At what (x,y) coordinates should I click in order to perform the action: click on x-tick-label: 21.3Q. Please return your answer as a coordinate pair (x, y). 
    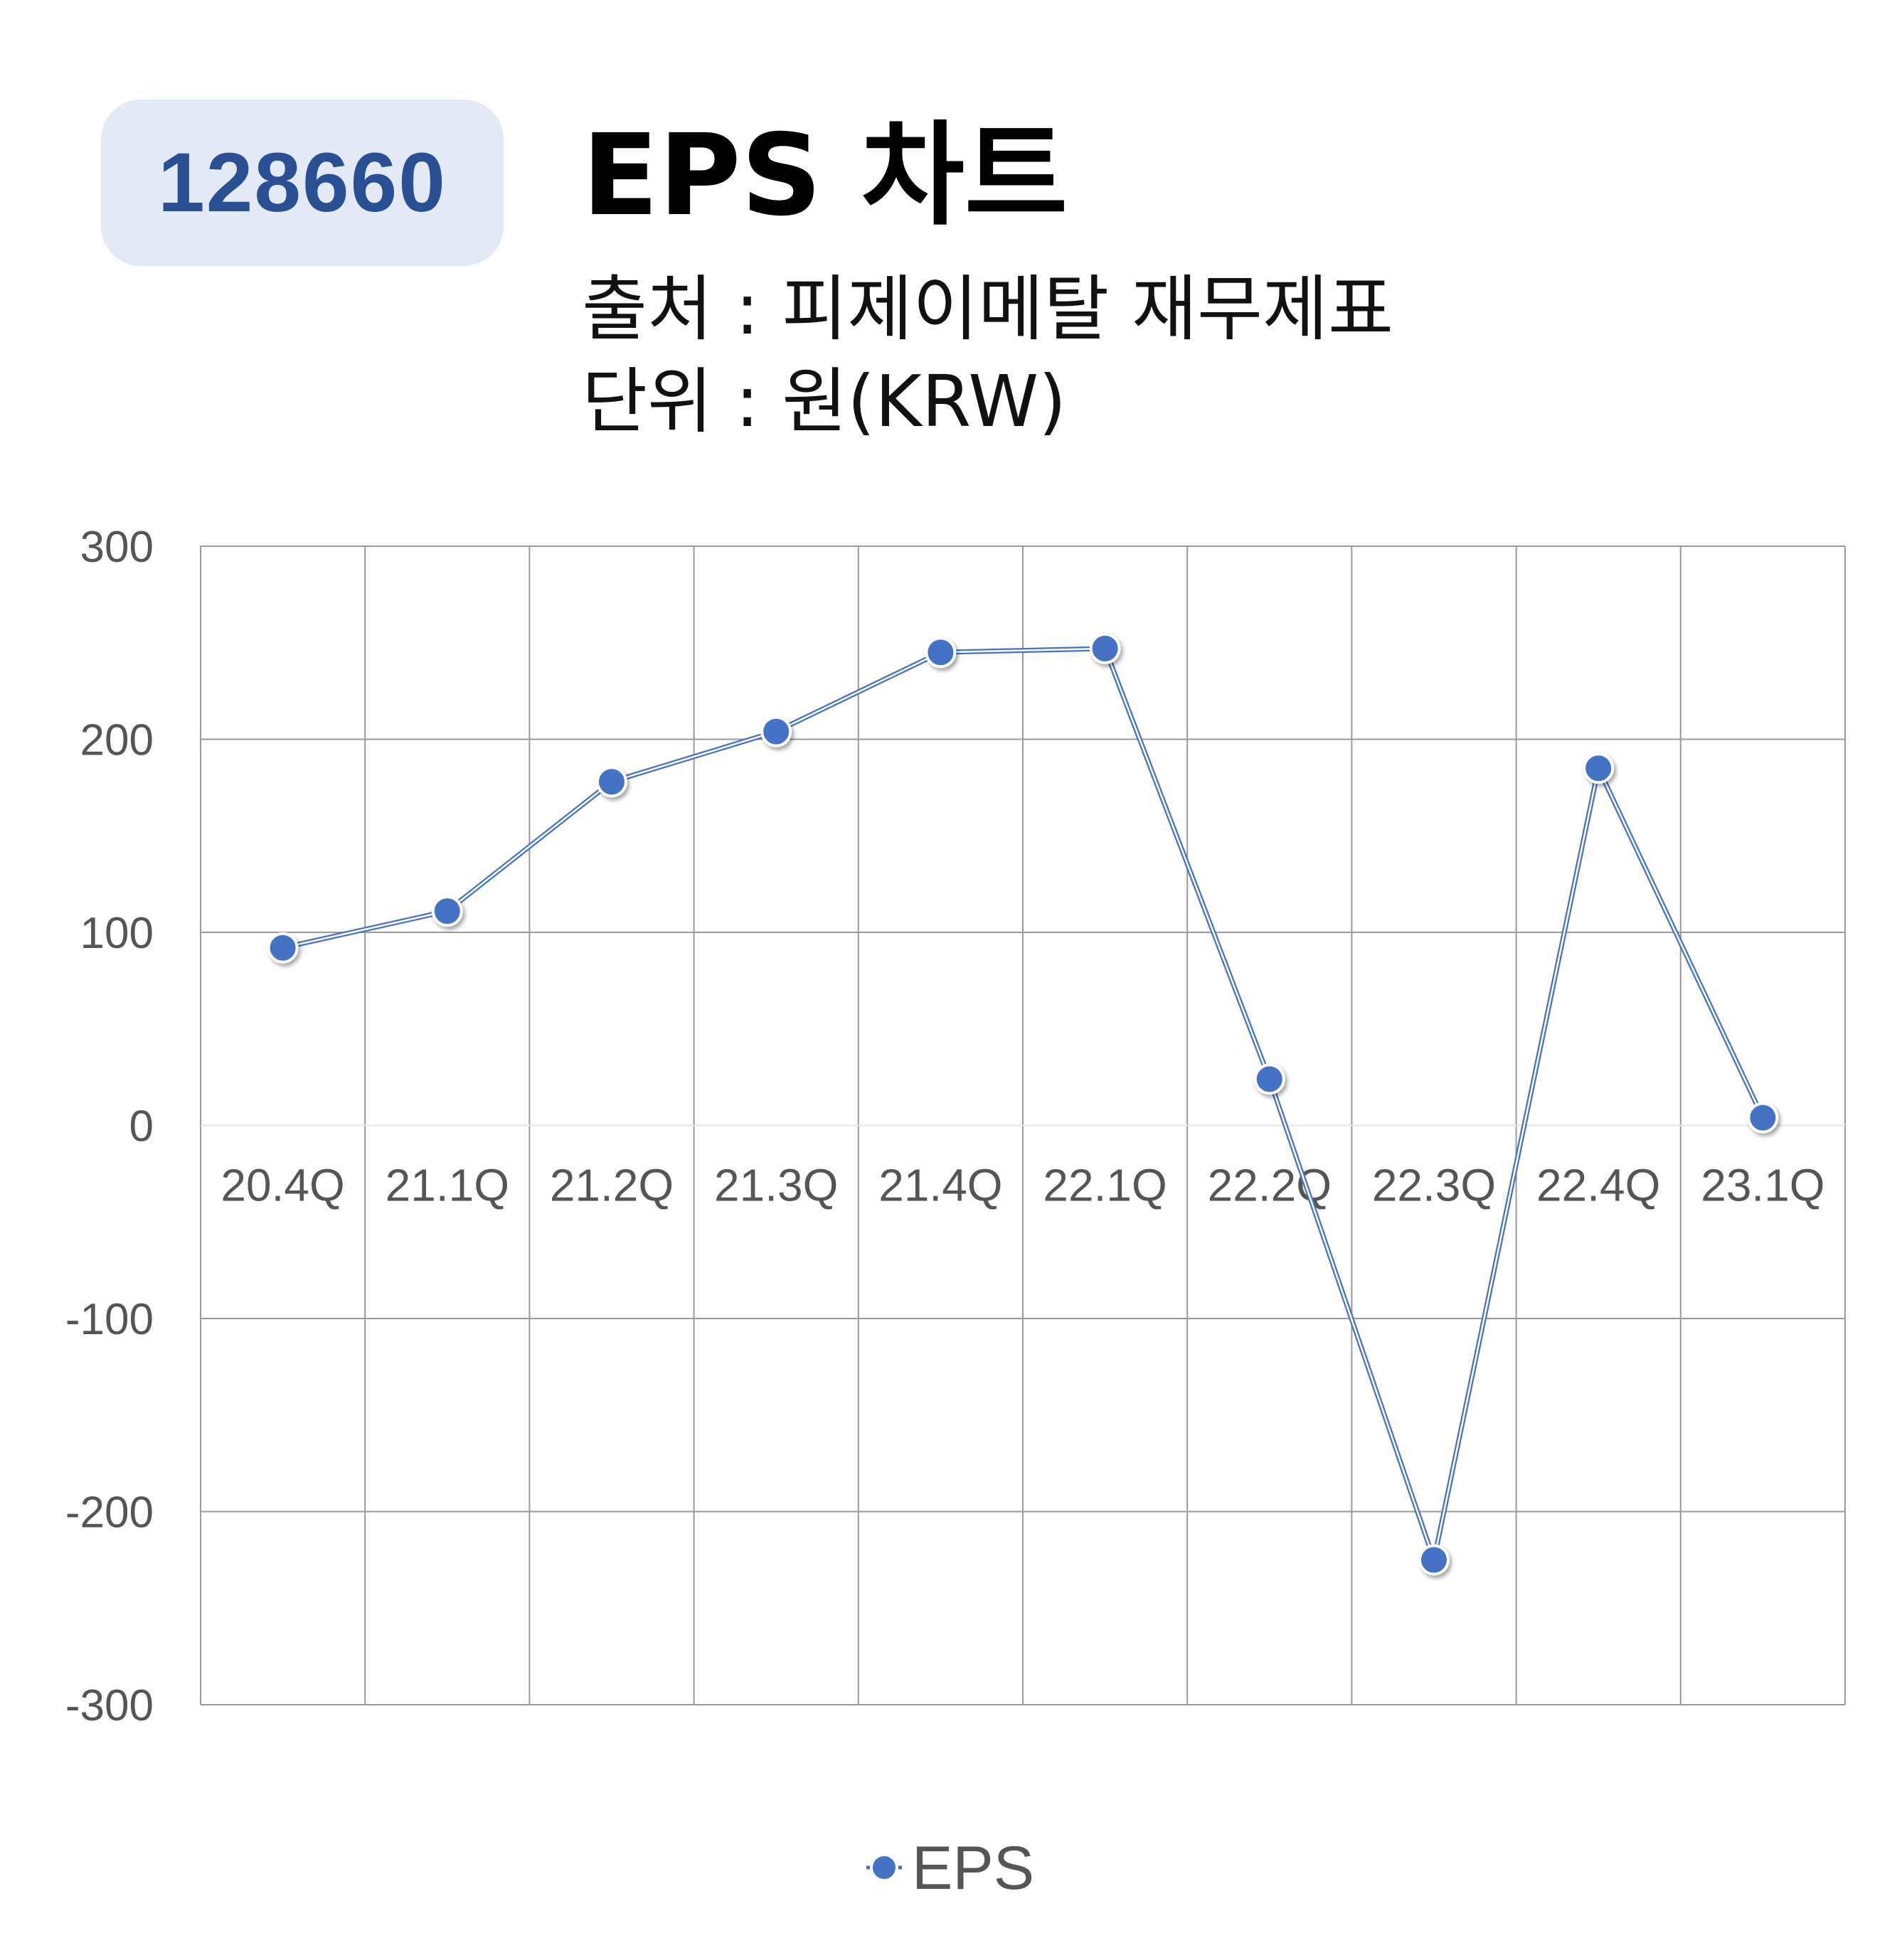
    Looking at the image, I should click on (776, 1185).